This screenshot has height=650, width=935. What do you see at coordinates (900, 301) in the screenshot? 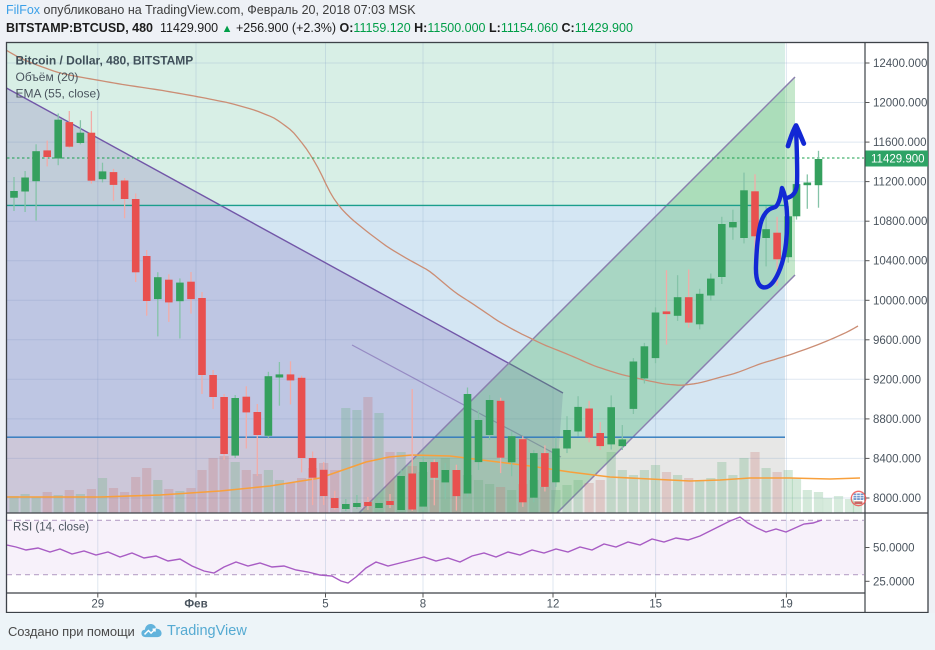
I see `svg-text: 10000.000` at bounding box center [900, 301].